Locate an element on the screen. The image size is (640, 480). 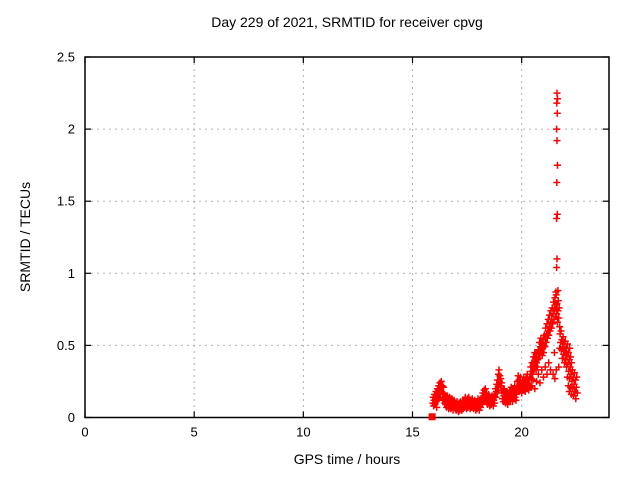
x-tick-label: 0 is located at coordinates (84, 432).